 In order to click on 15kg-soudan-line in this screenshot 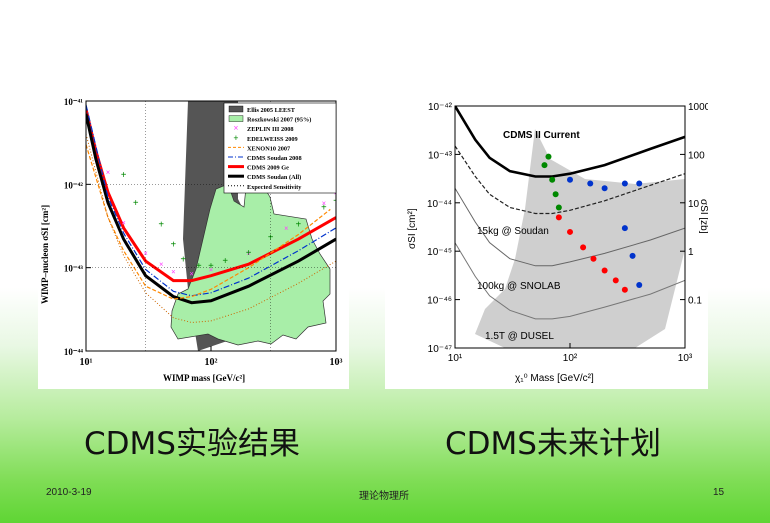, I will do `click(570, 180)`.